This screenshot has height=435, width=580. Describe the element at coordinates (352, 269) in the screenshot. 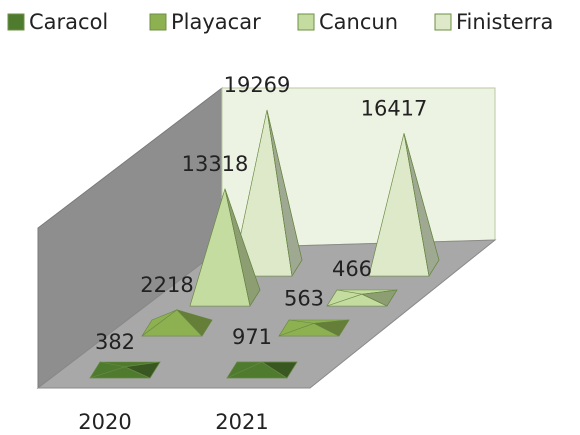

I see `data-label: 466` at that location.